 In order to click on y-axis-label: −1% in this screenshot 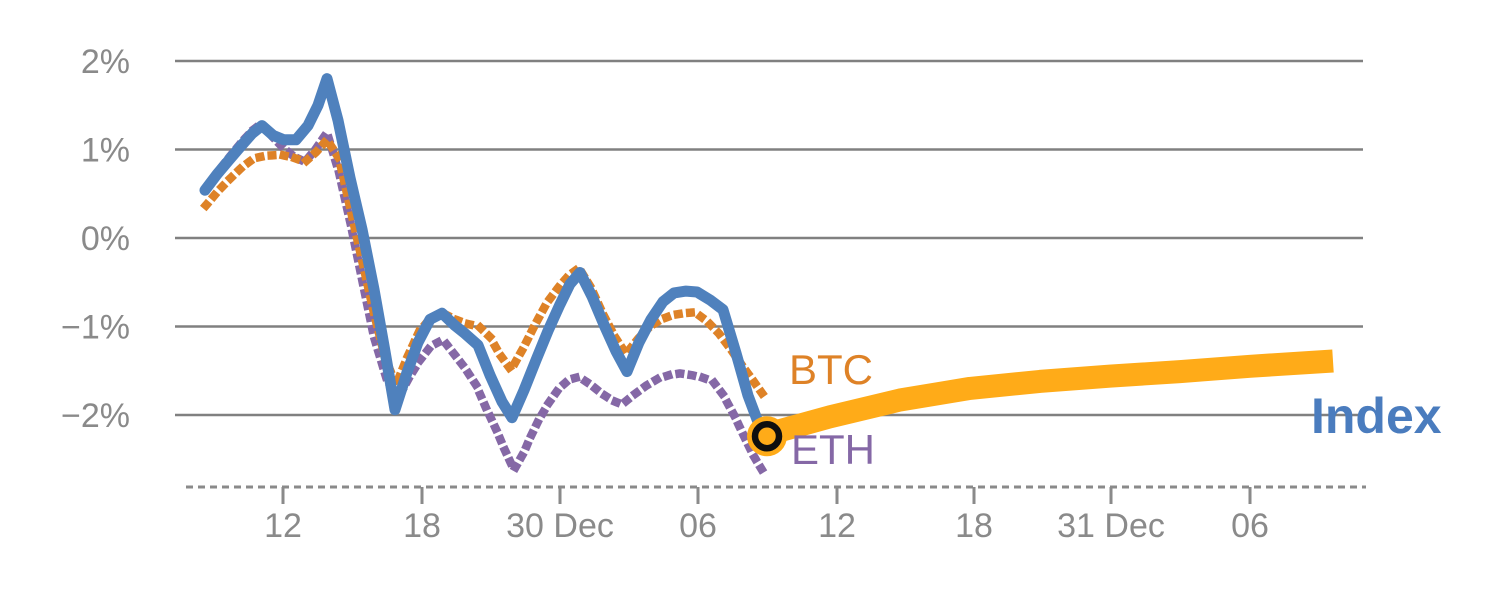, I will do `click(95, 328)`.